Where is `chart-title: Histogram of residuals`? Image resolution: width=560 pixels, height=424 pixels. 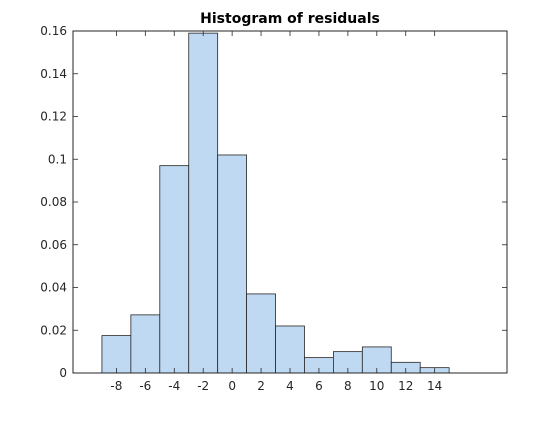
chart-title: Histogram of residuals is located at coordinates (290, 19).